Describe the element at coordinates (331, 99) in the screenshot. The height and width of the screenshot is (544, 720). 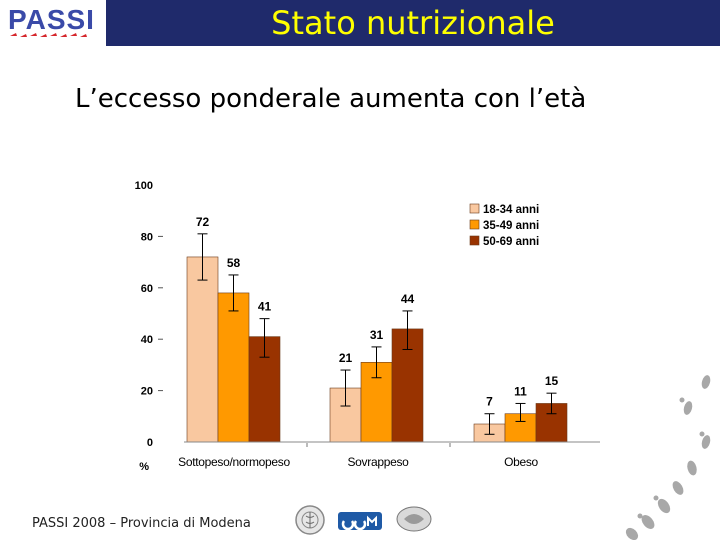
I see `slide-subtitle: L’eccesso ponderale aumenta con l’età` at that location.